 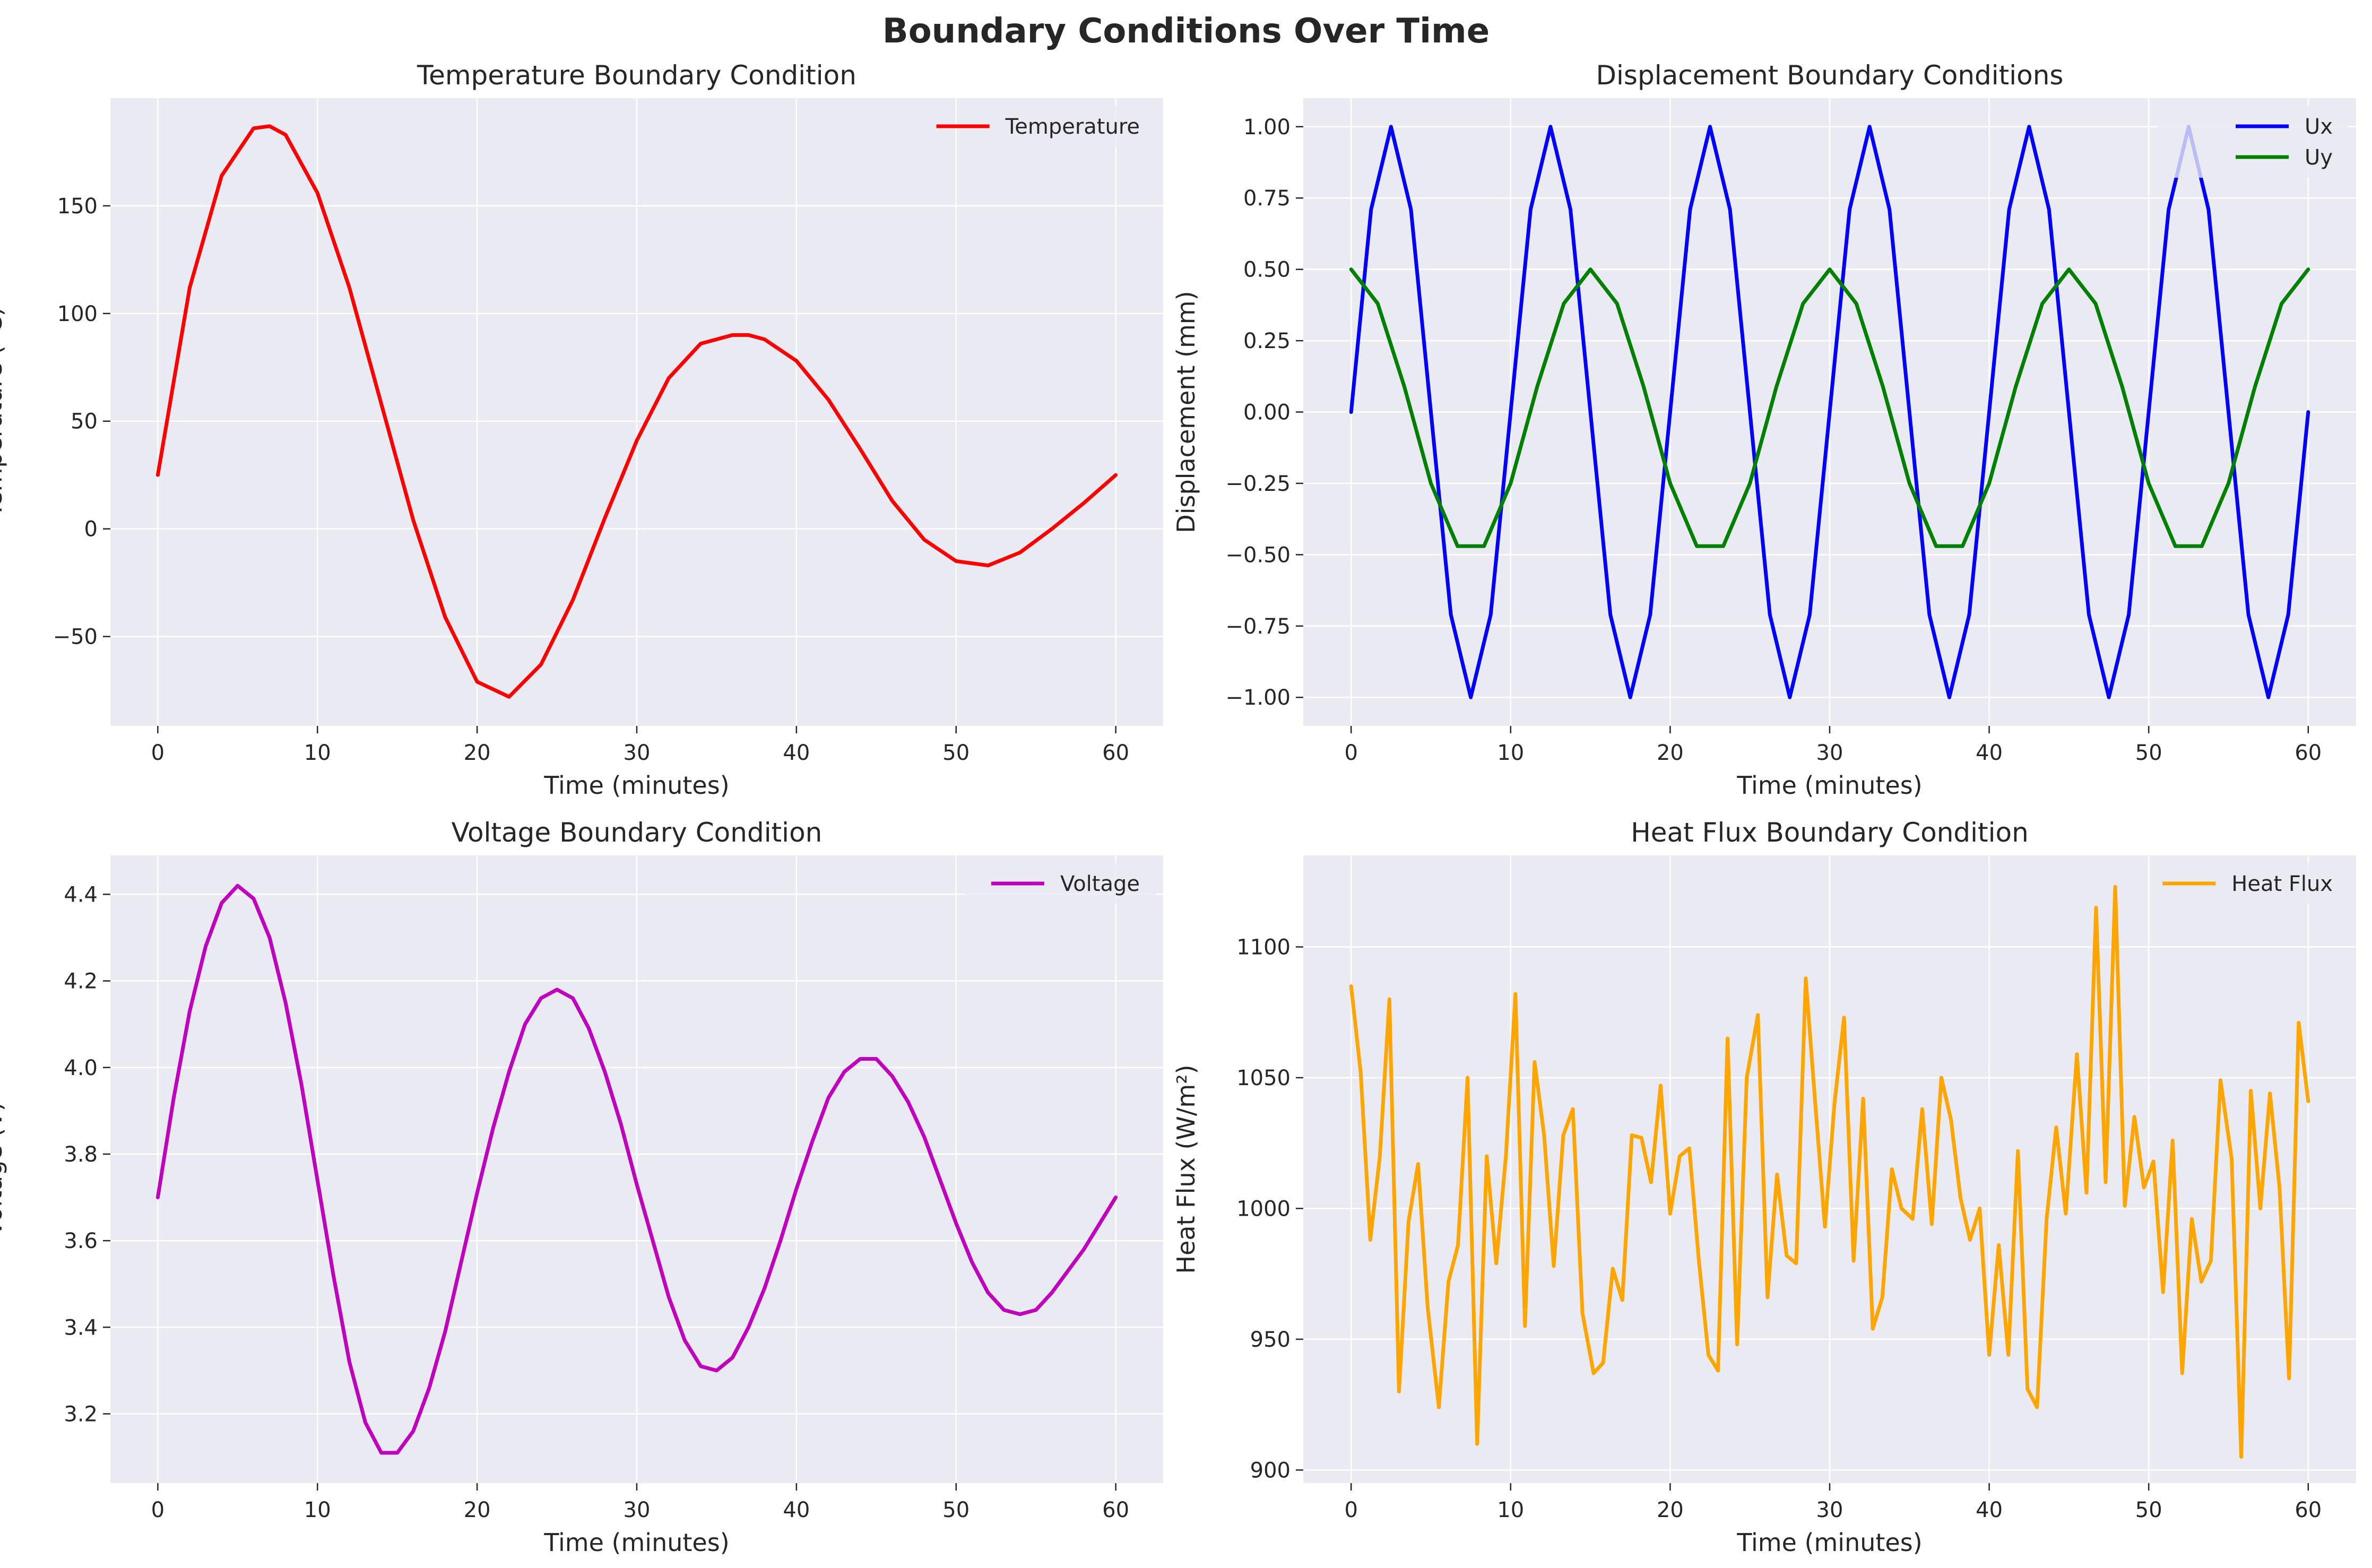 I want to click on y-tick-label: 3.8, so click(x=81, y=1154).